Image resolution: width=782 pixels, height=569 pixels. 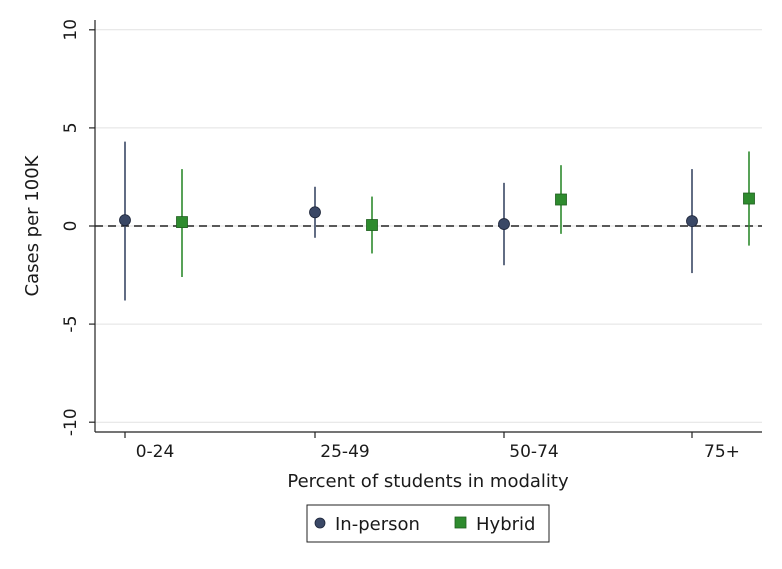 I want to click on y-tick-label: 10, so click(x=71, y=30).